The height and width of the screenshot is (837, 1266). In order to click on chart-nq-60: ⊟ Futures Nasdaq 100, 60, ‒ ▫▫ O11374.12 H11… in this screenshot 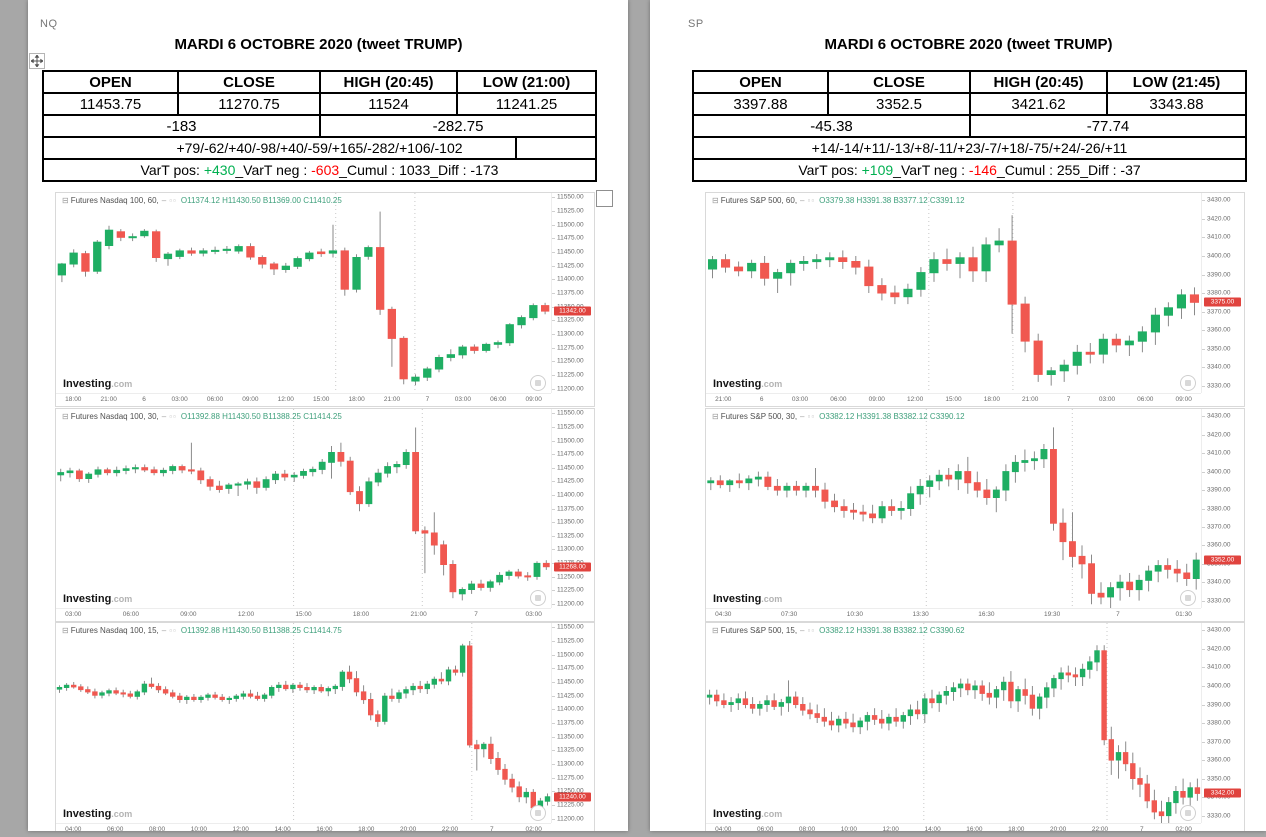, I will do `click(325, 299)`.